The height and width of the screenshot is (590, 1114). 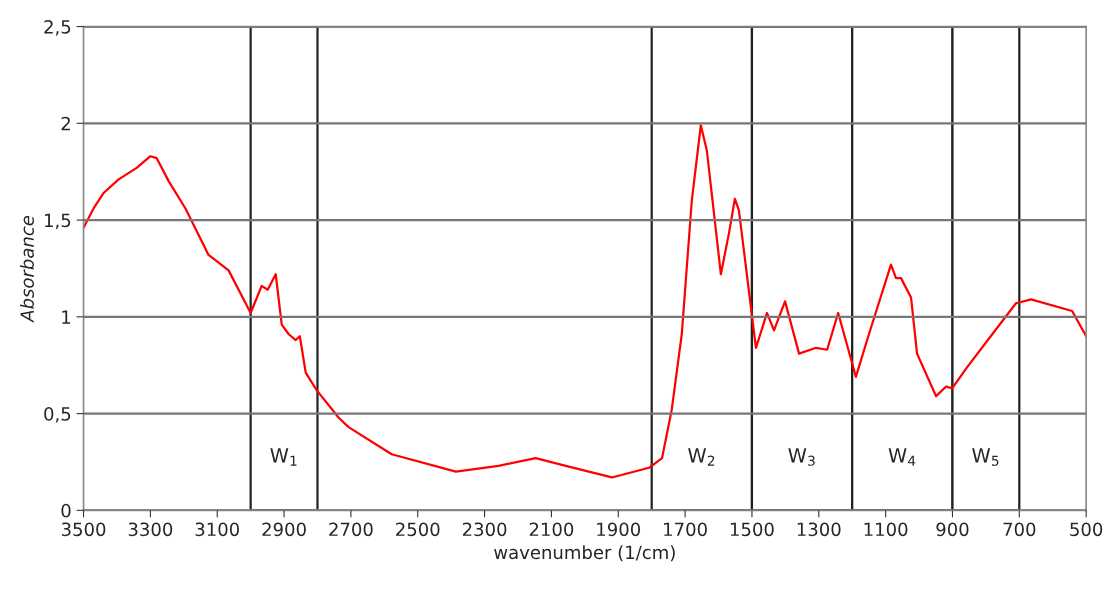 I want to click on x-tick-label: 1100, so click(x=886, y=529).